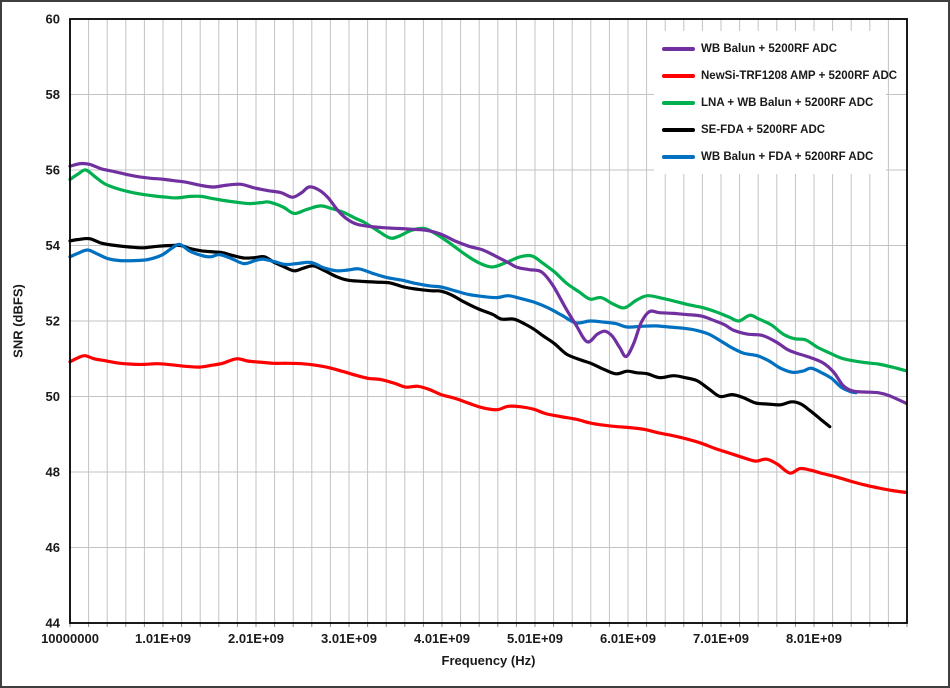 This screenshot has height=688, width=950. Describe the element at coordinates (70, 638) in the screenshot. I see `x-tick-label: 10000000` at that location.